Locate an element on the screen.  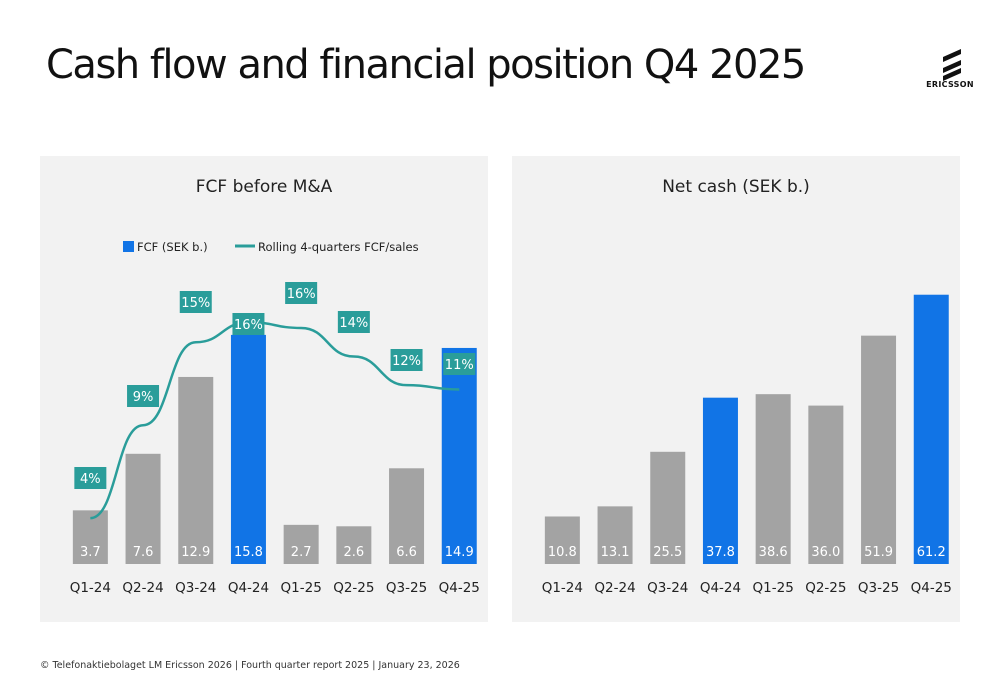
bar-value-label: 38.6 is located at coordinates (773, 552).